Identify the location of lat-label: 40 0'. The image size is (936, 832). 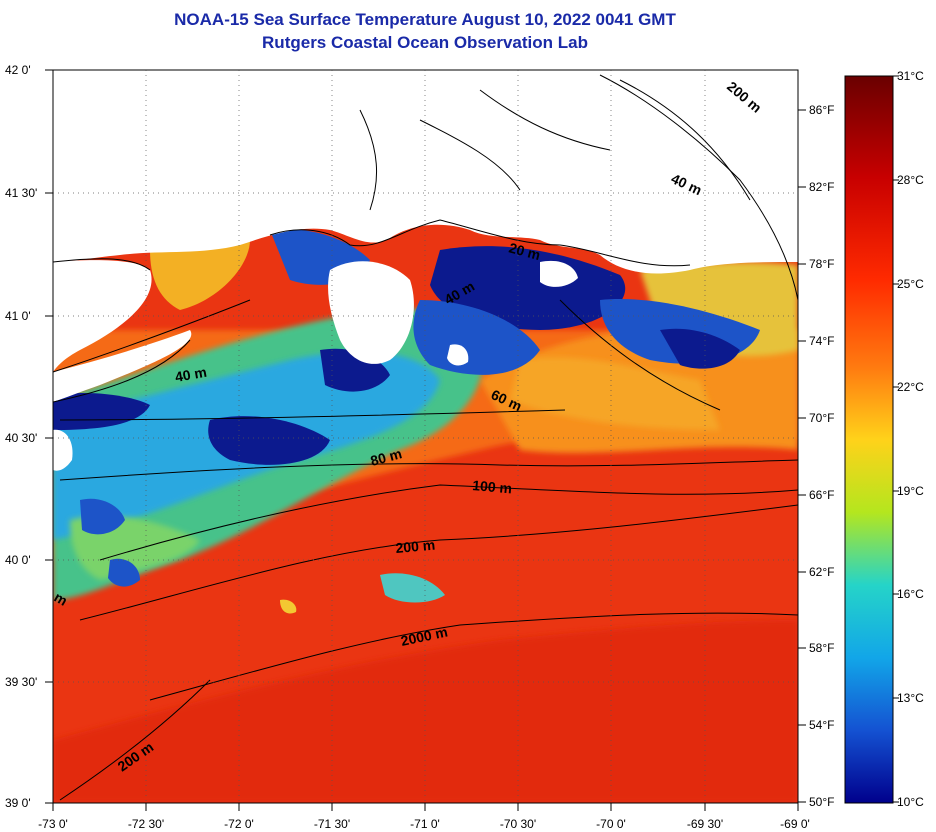
(18, 560).